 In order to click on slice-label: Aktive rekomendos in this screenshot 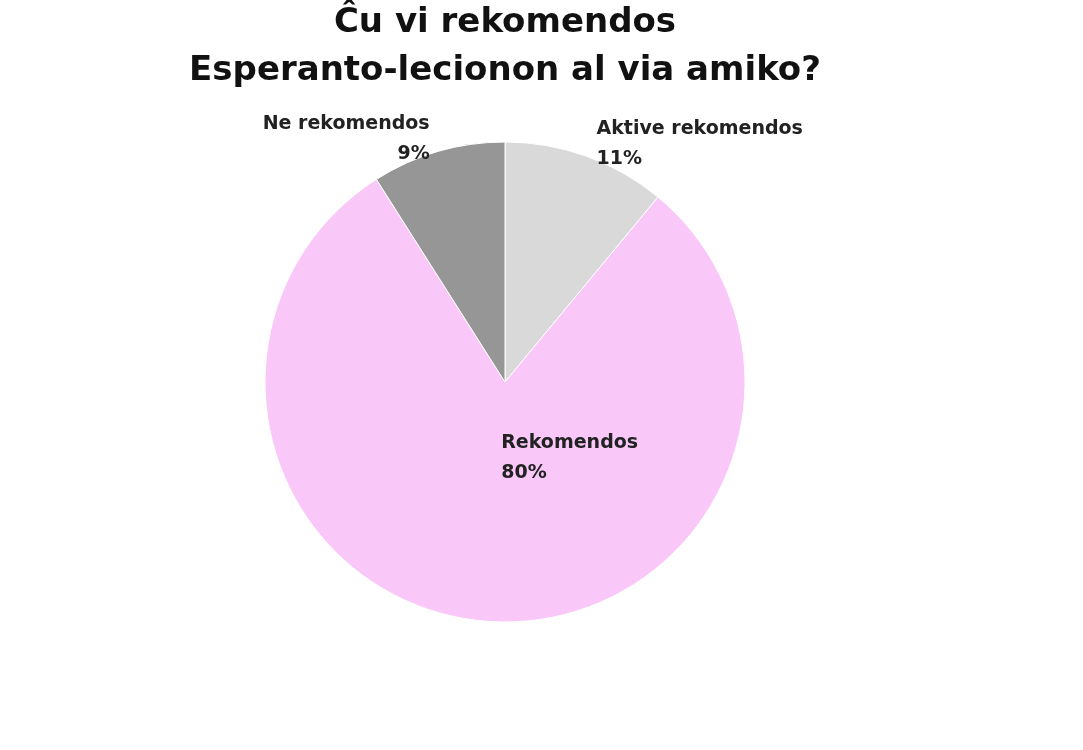, I will do `click(699, 126)`.